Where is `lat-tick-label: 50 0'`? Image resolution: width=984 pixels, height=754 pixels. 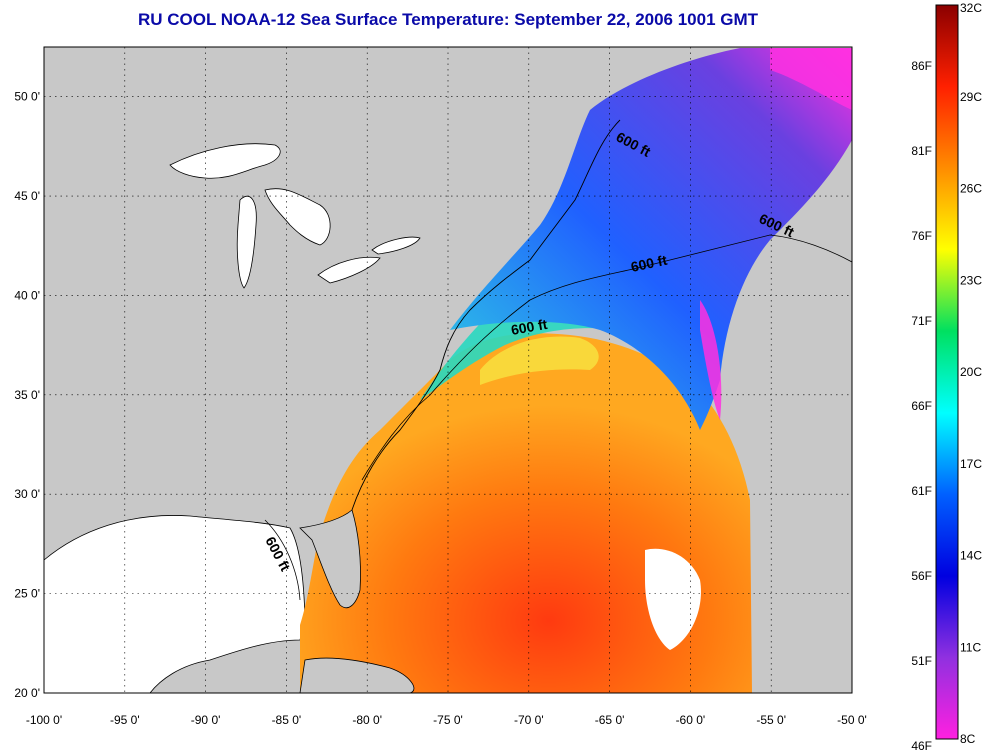
lat-tick-label: 50 0' is located at coordinates (27, 97).